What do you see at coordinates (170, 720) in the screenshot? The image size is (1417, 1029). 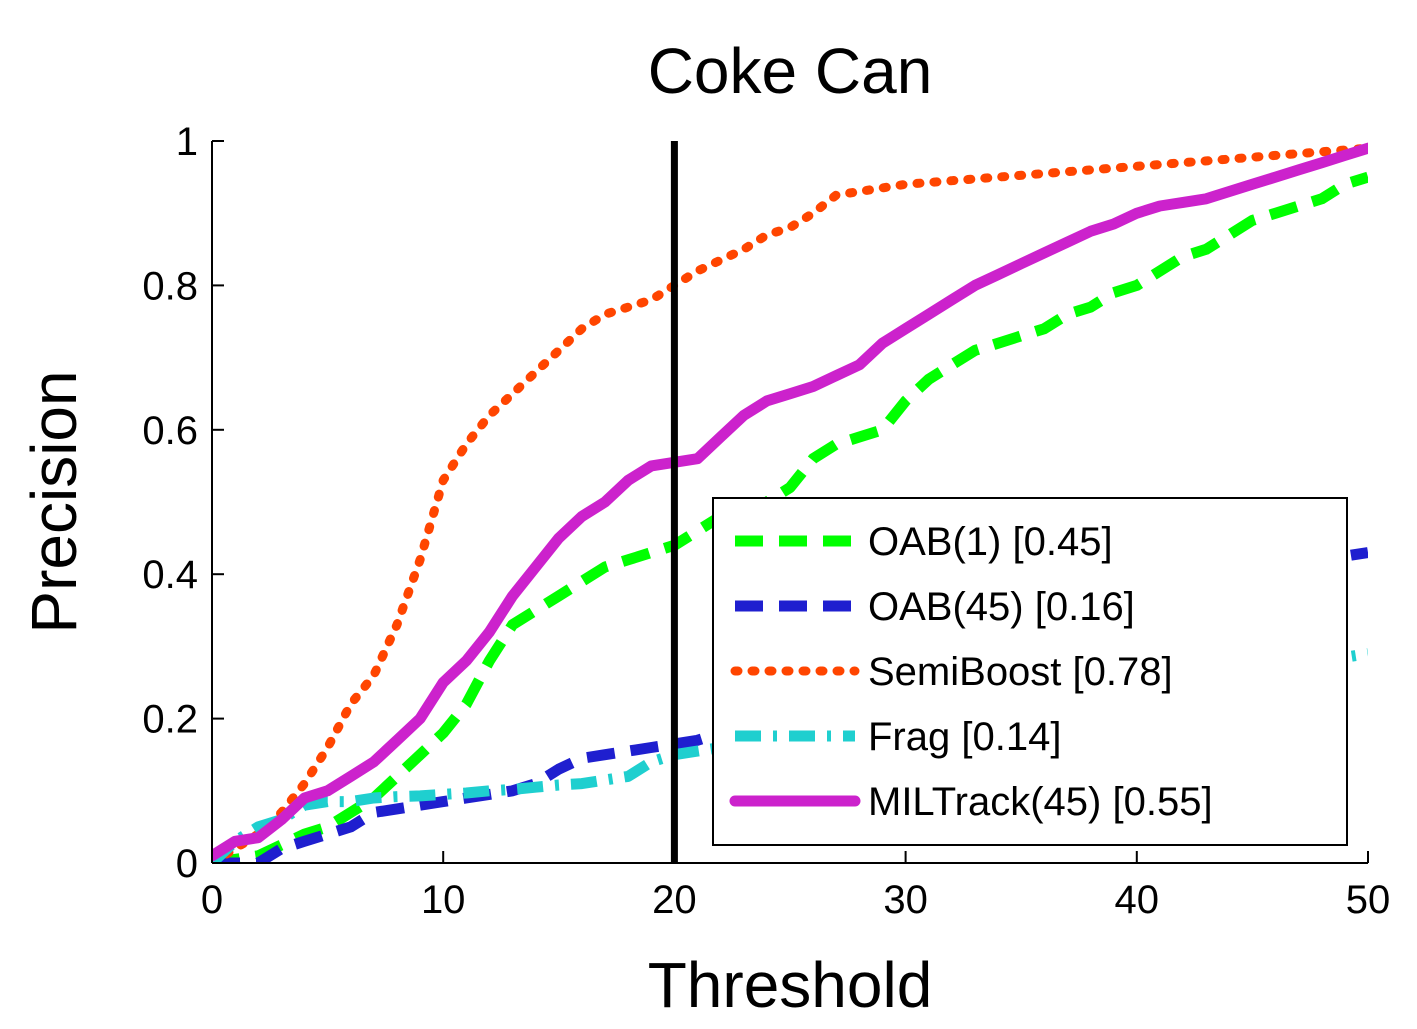 I see `y-tick-label: 0.2` at bounding box center [170, 720].